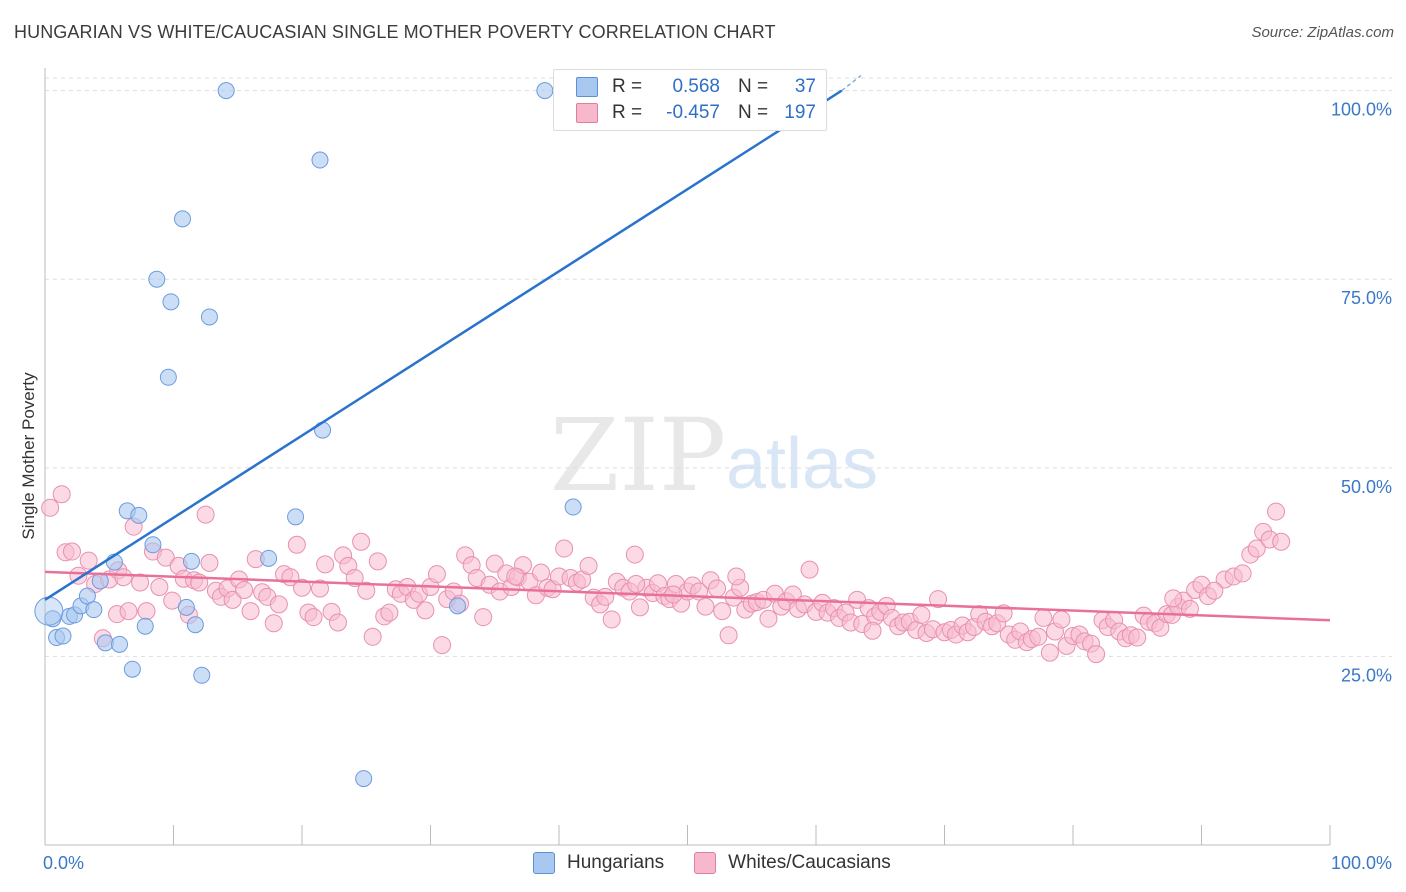 This screenshot has width=1406, height=892. I want to click on legend: R = 0.568 N = 37 R = -0.457 N = 197, so click(690, 100).